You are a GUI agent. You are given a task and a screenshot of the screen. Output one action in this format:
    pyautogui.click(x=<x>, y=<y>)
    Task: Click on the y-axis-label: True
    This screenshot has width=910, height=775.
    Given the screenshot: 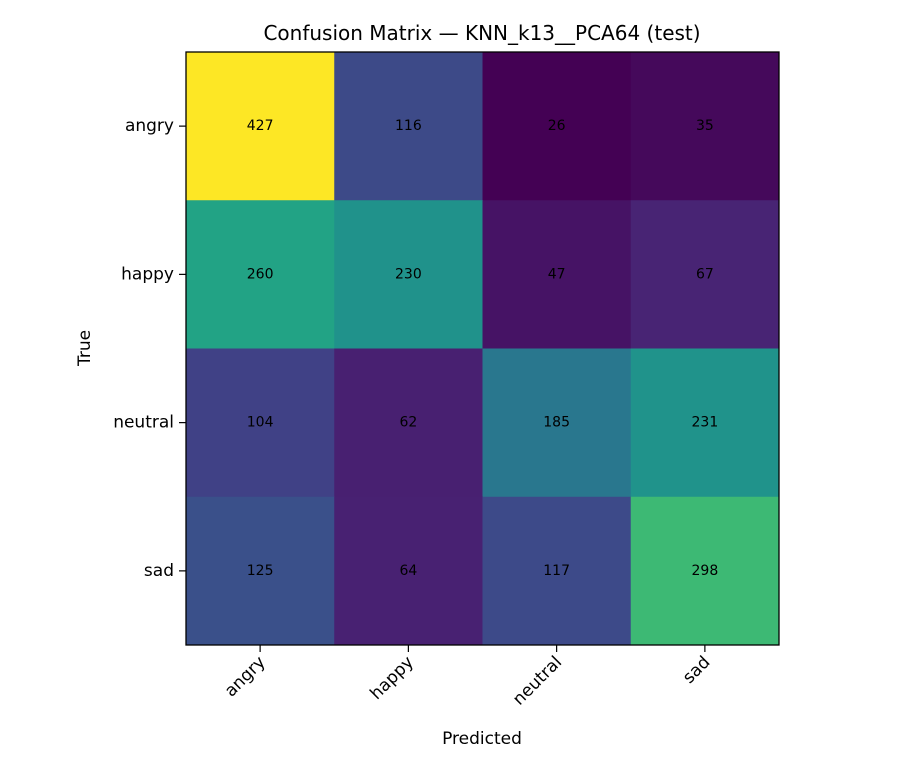 What is the action you would take?
    pyautogui.click(x=85, y=348)
    